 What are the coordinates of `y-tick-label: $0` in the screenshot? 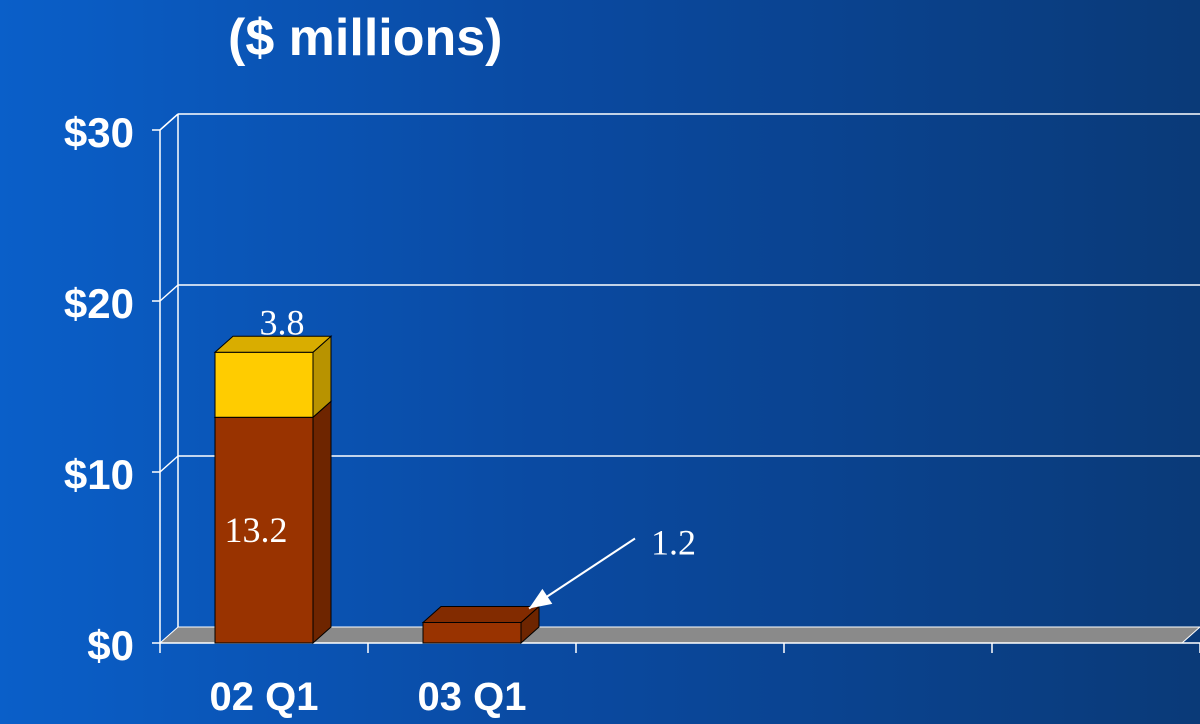 It's located at (110, 645).